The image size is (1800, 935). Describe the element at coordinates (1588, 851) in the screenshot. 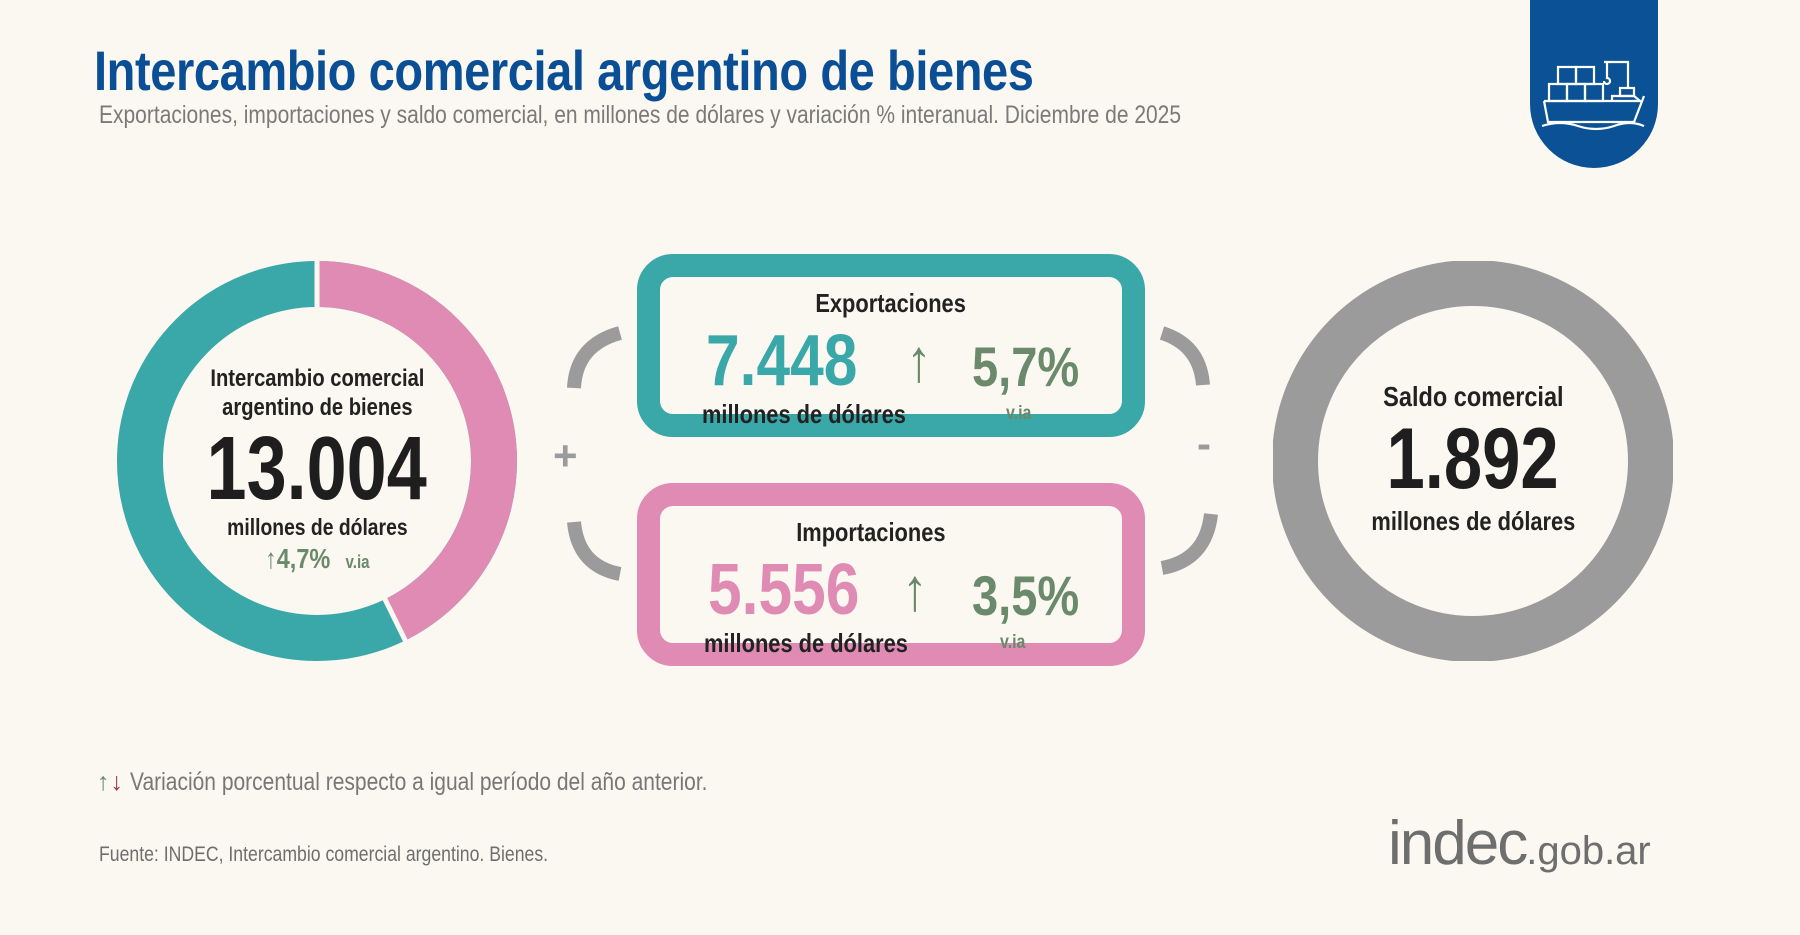

I see `logo-suffix: .gob.ar` at that location.